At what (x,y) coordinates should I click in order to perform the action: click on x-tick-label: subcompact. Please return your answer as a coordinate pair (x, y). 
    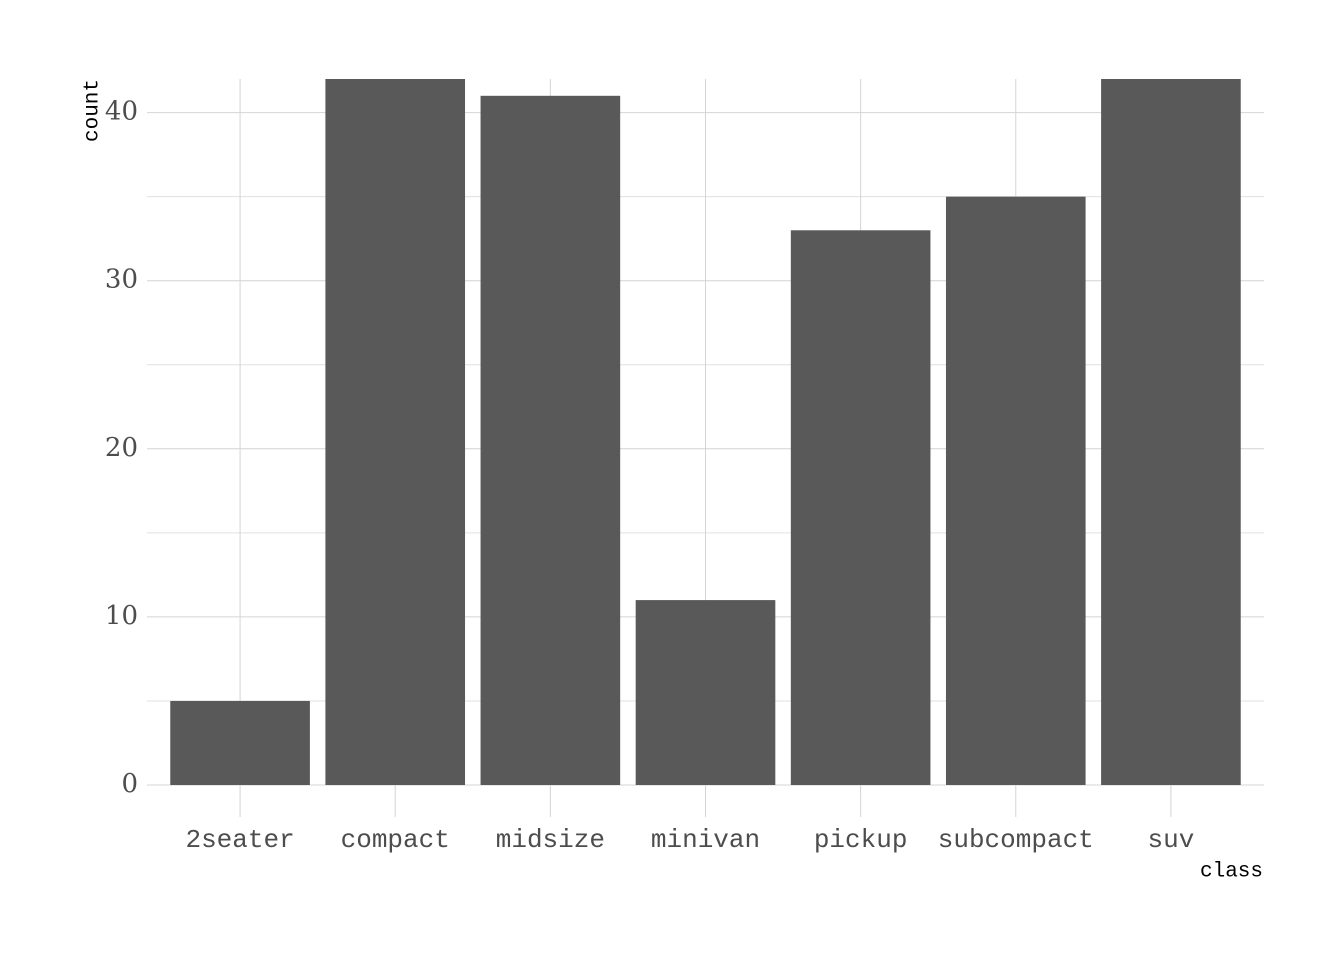
    Looking at the image, I should click on (1016, 840).